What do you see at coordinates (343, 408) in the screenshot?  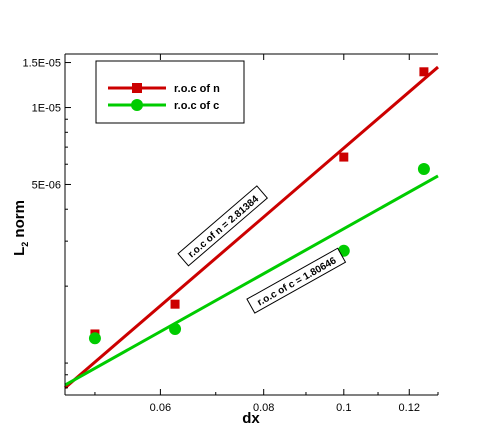 I see `x-tick-label-2: 0.1` at bounding box center [343, 408].